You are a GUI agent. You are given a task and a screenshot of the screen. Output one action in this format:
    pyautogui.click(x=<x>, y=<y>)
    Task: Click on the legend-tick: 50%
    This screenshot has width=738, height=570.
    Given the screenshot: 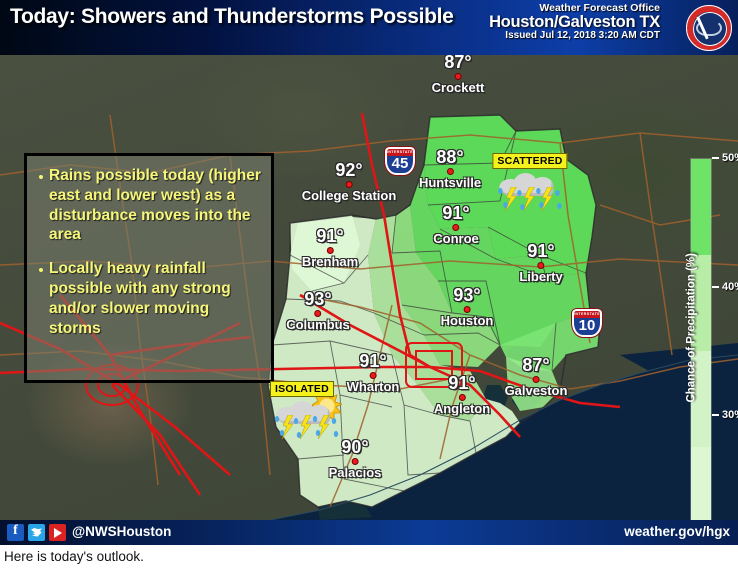 What is the action you would take?
    pyautogui.click(x=725, y=158)
    